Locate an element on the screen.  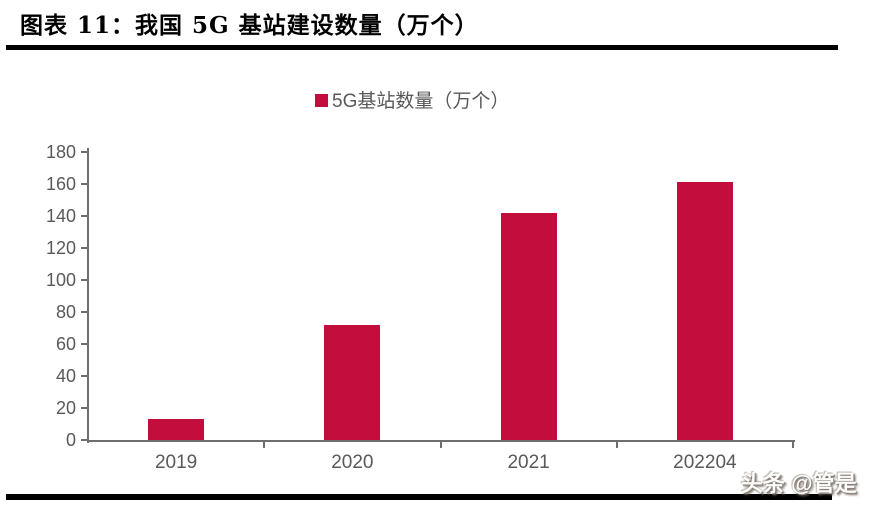
y-axis-tick-label: 0 is located at coordinates (70, 440).